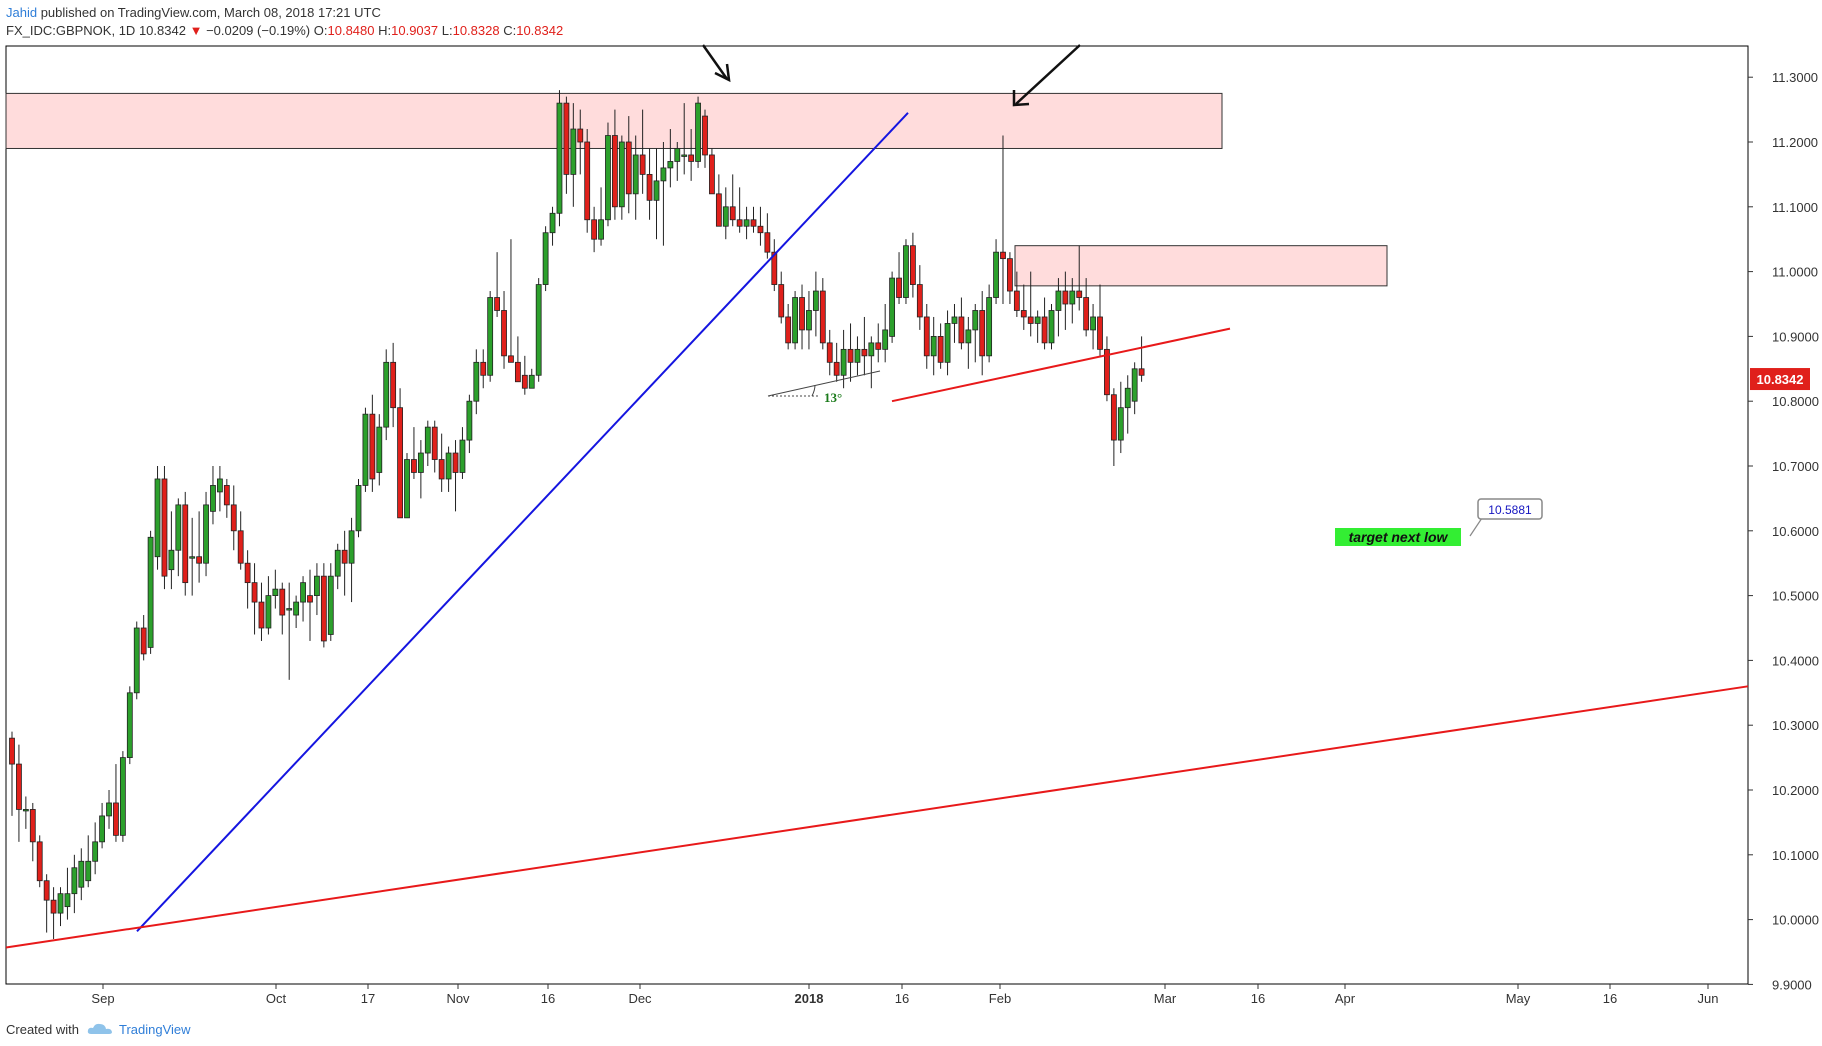 This screenshot has width=1822, height=1046. What do you see at coordinates (71, 30) in the screenshot?
I see `symbol-label: FX_IDC:GBPNOK, 1D` at bounding box center [71, 30].